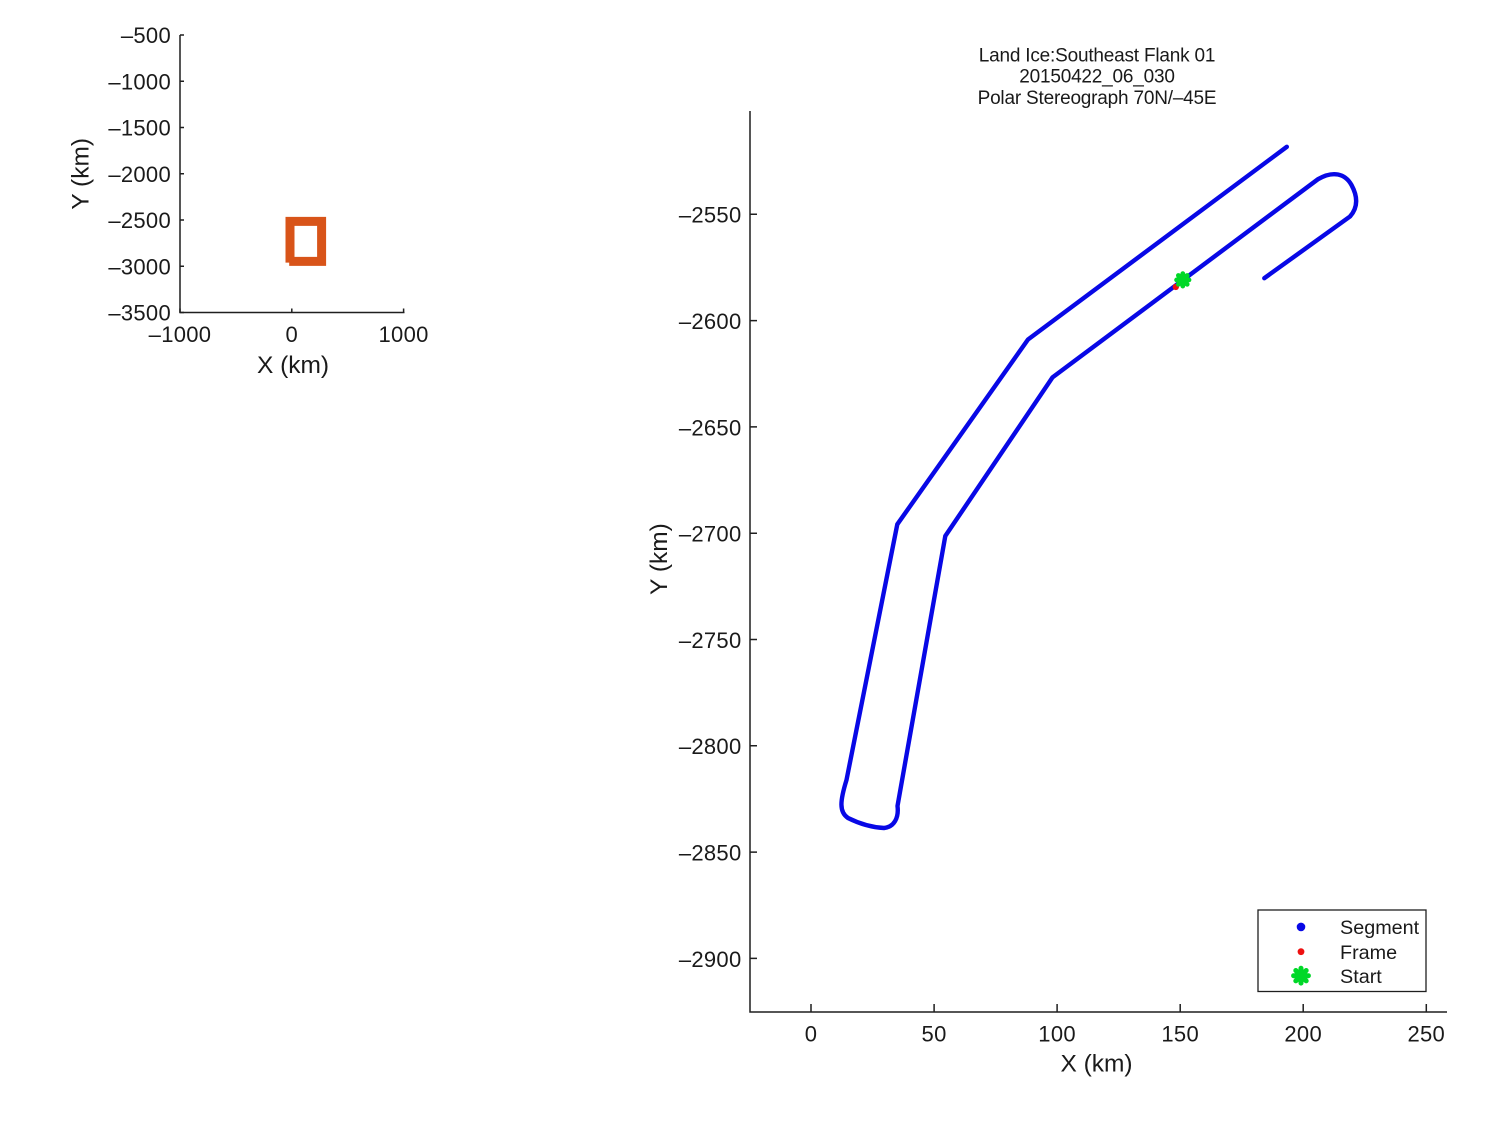  Describe the element at coordinates (1426, 1034) in the screenshot. I see `svg-text: 250` at that location.